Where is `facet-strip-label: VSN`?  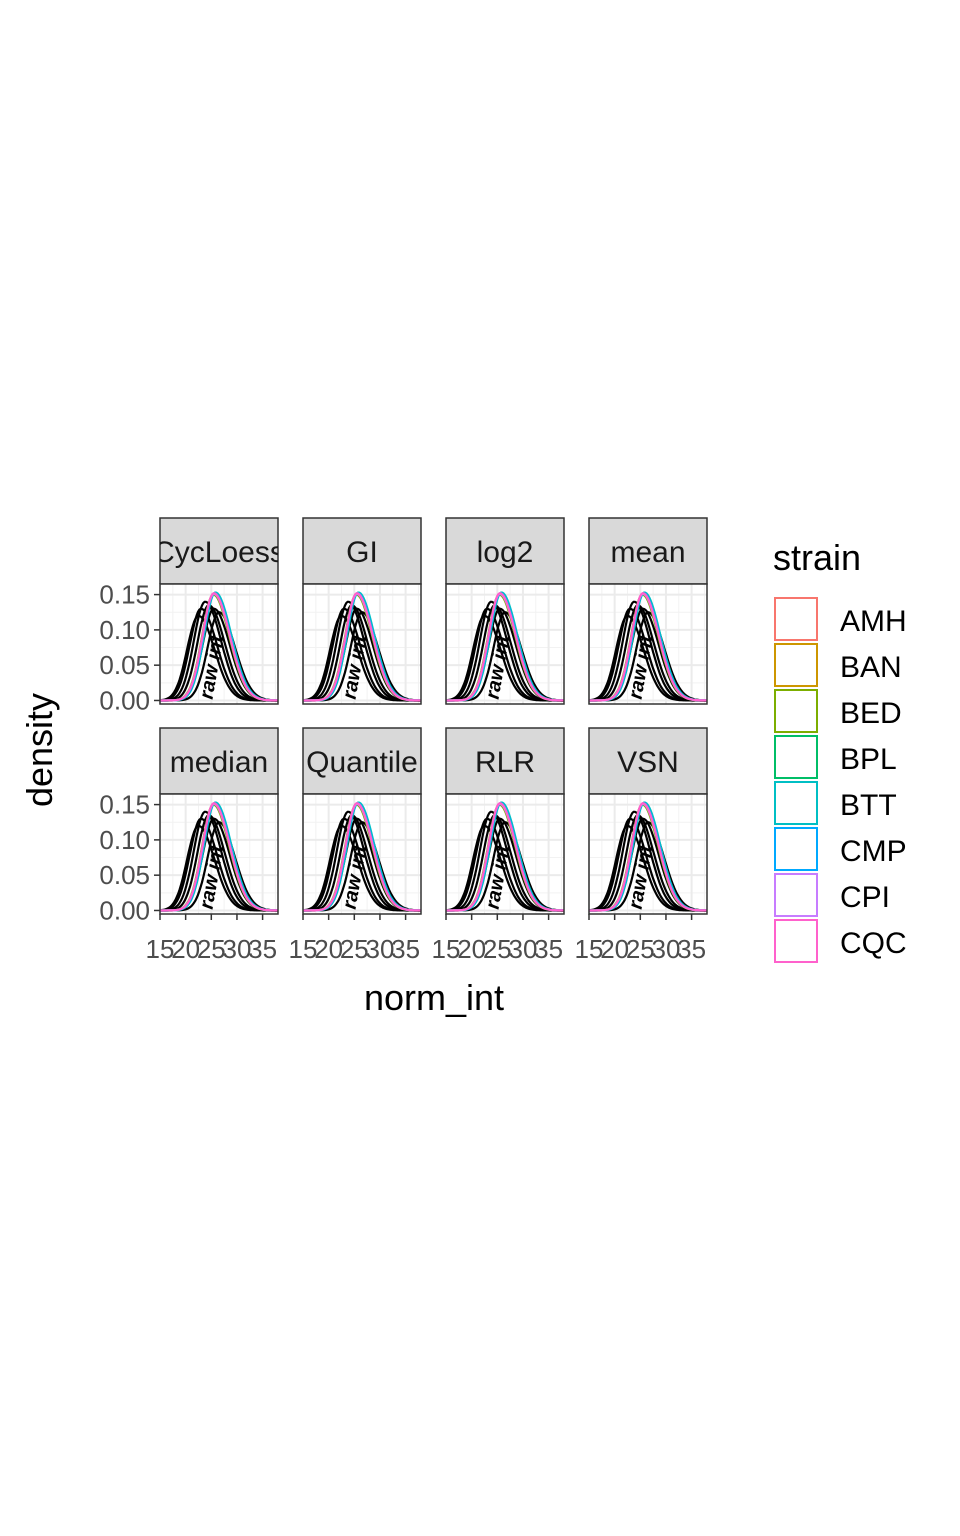 facet-strip-label: VSN is located at coordinates (648, 762).